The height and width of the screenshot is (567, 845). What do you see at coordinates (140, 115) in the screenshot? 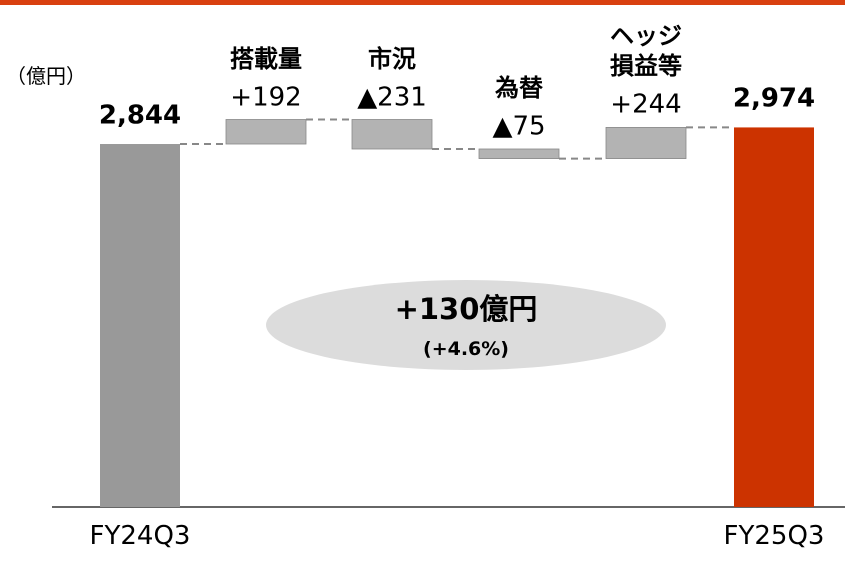
I see `value-label: 2,844` at bounding box center [140, 115].